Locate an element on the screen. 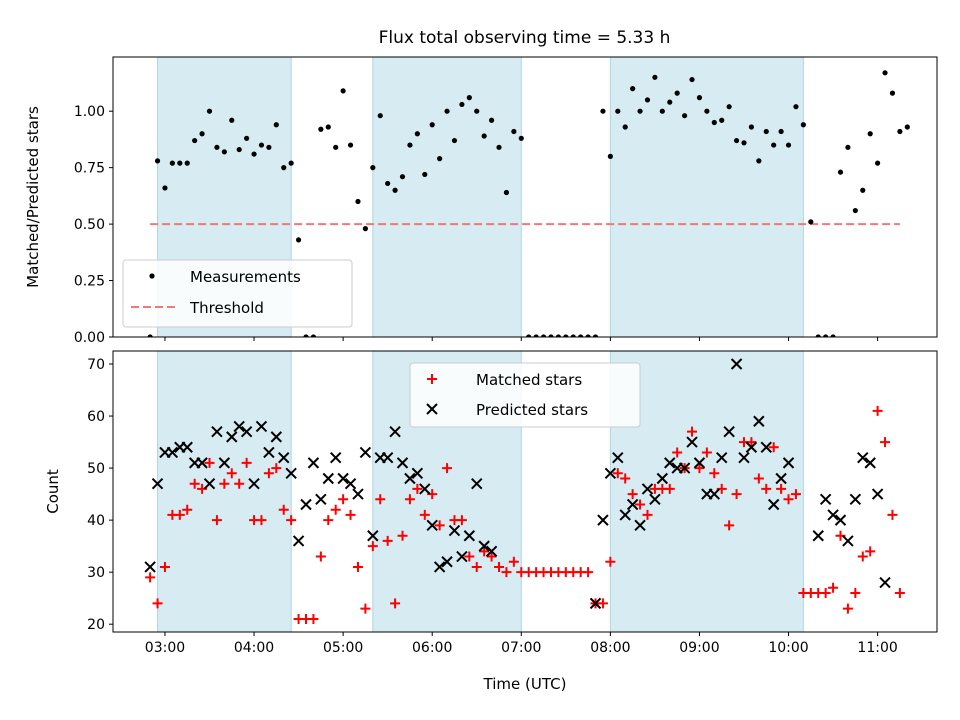 Image resolution: width=960 pixels, height=720 pixels. legend-label-predicted: Predicted stars is located at coordinates (532, 410).